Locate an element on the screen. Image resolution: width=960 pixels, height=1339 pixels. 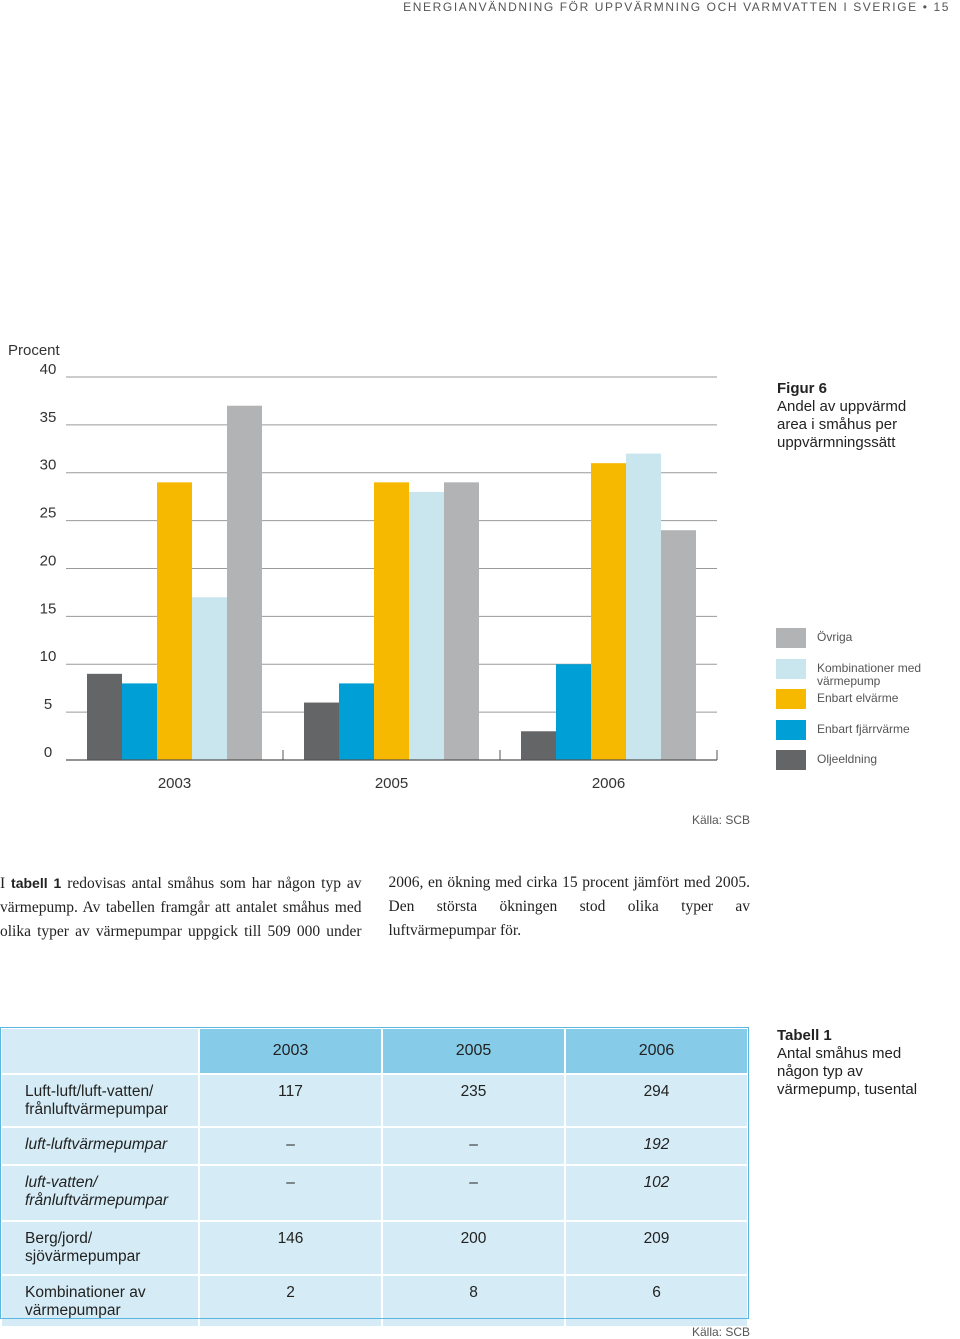
legend-label: Övriga is located at coordinates (835, 637).